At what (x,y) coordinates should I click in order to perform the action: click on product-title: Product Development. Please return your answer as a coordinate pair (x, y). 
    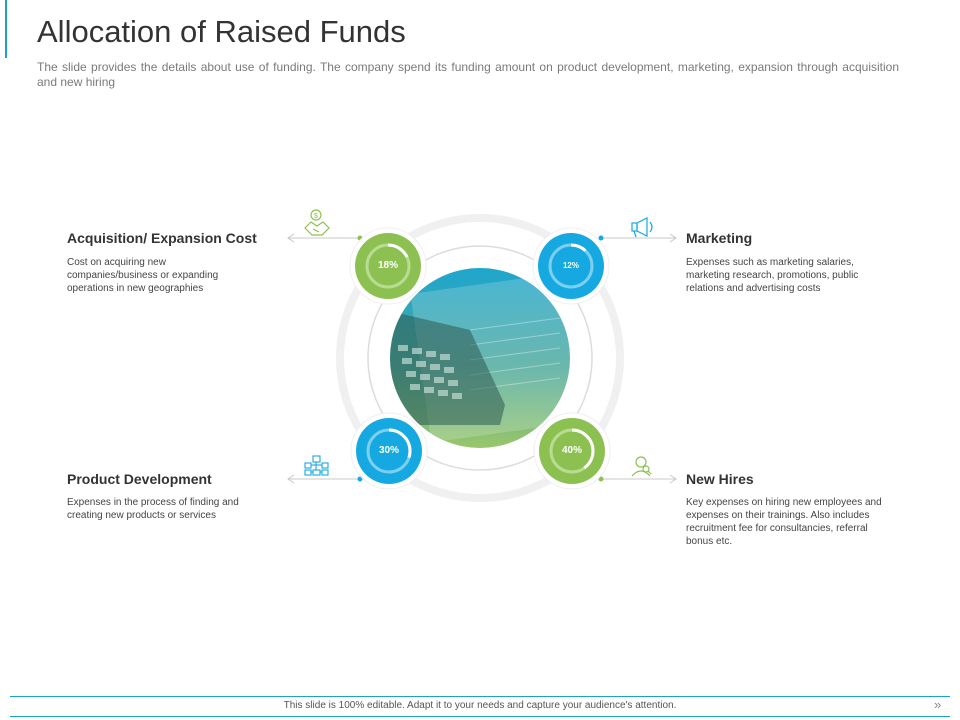
    Looking at the image, I should click on (139, 479).